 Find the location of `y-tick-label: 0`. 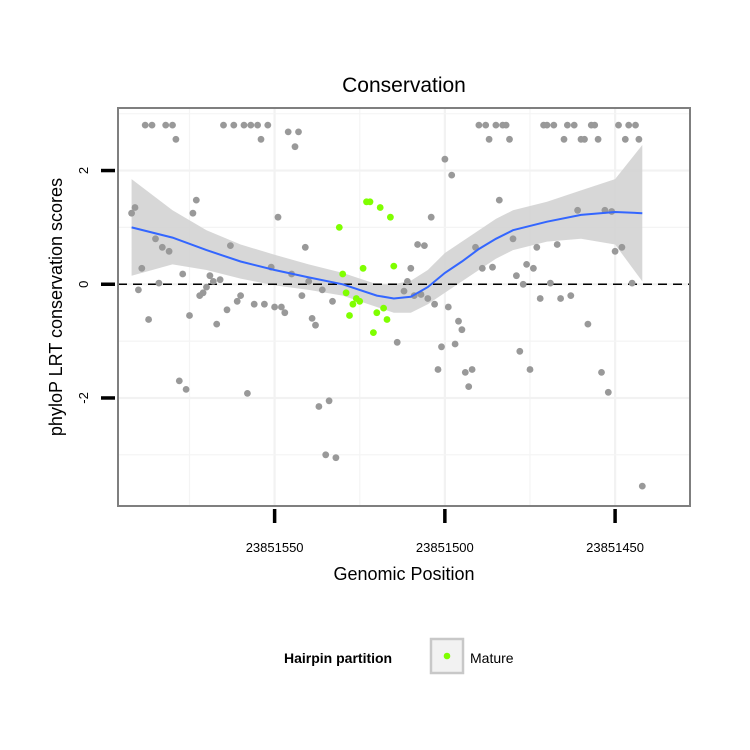

y-tick-label: 0 is located at coordinates (83, 284).